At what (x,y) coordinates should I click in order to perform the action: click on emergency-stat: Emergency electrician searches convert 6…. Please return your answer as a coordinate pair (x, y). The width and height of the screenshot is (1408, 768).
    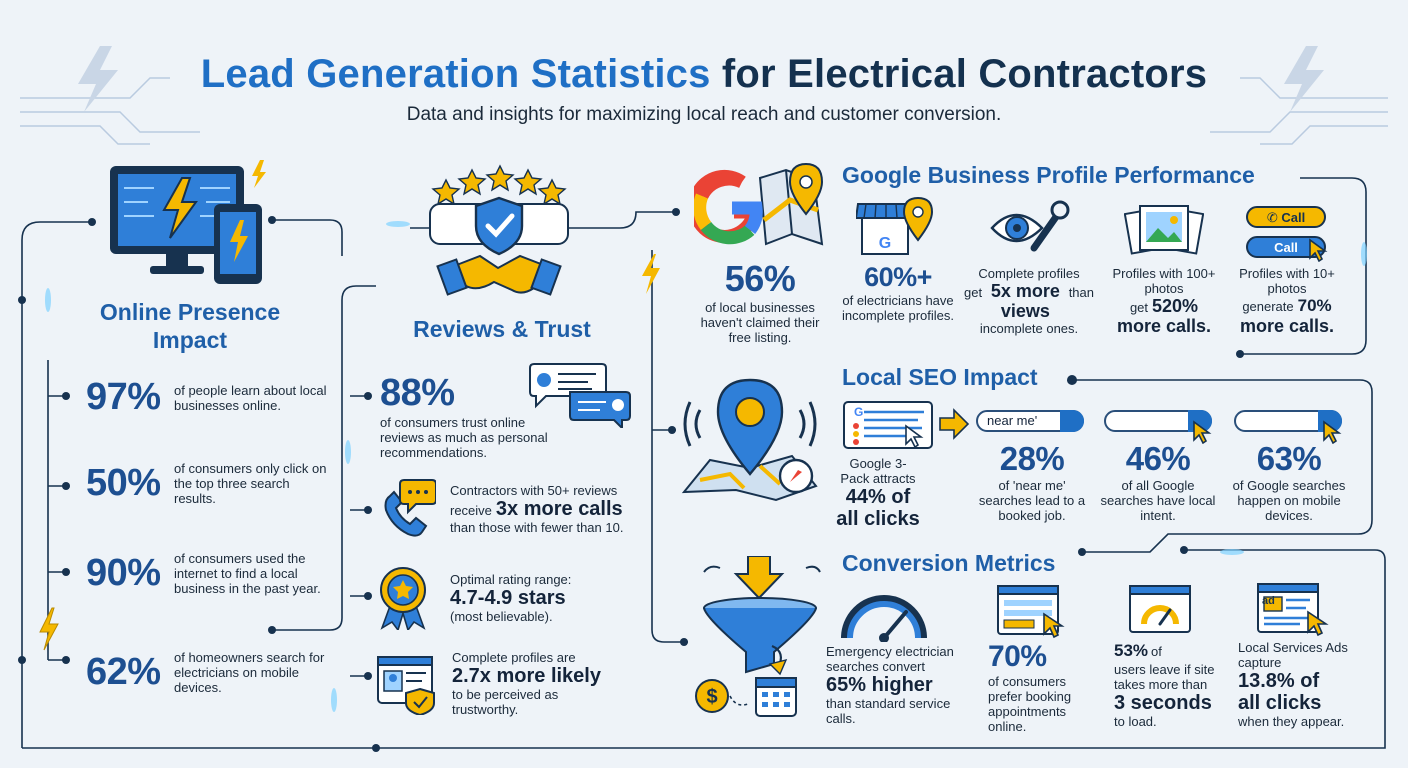
    Looking at the image, I should click on (900, 685).